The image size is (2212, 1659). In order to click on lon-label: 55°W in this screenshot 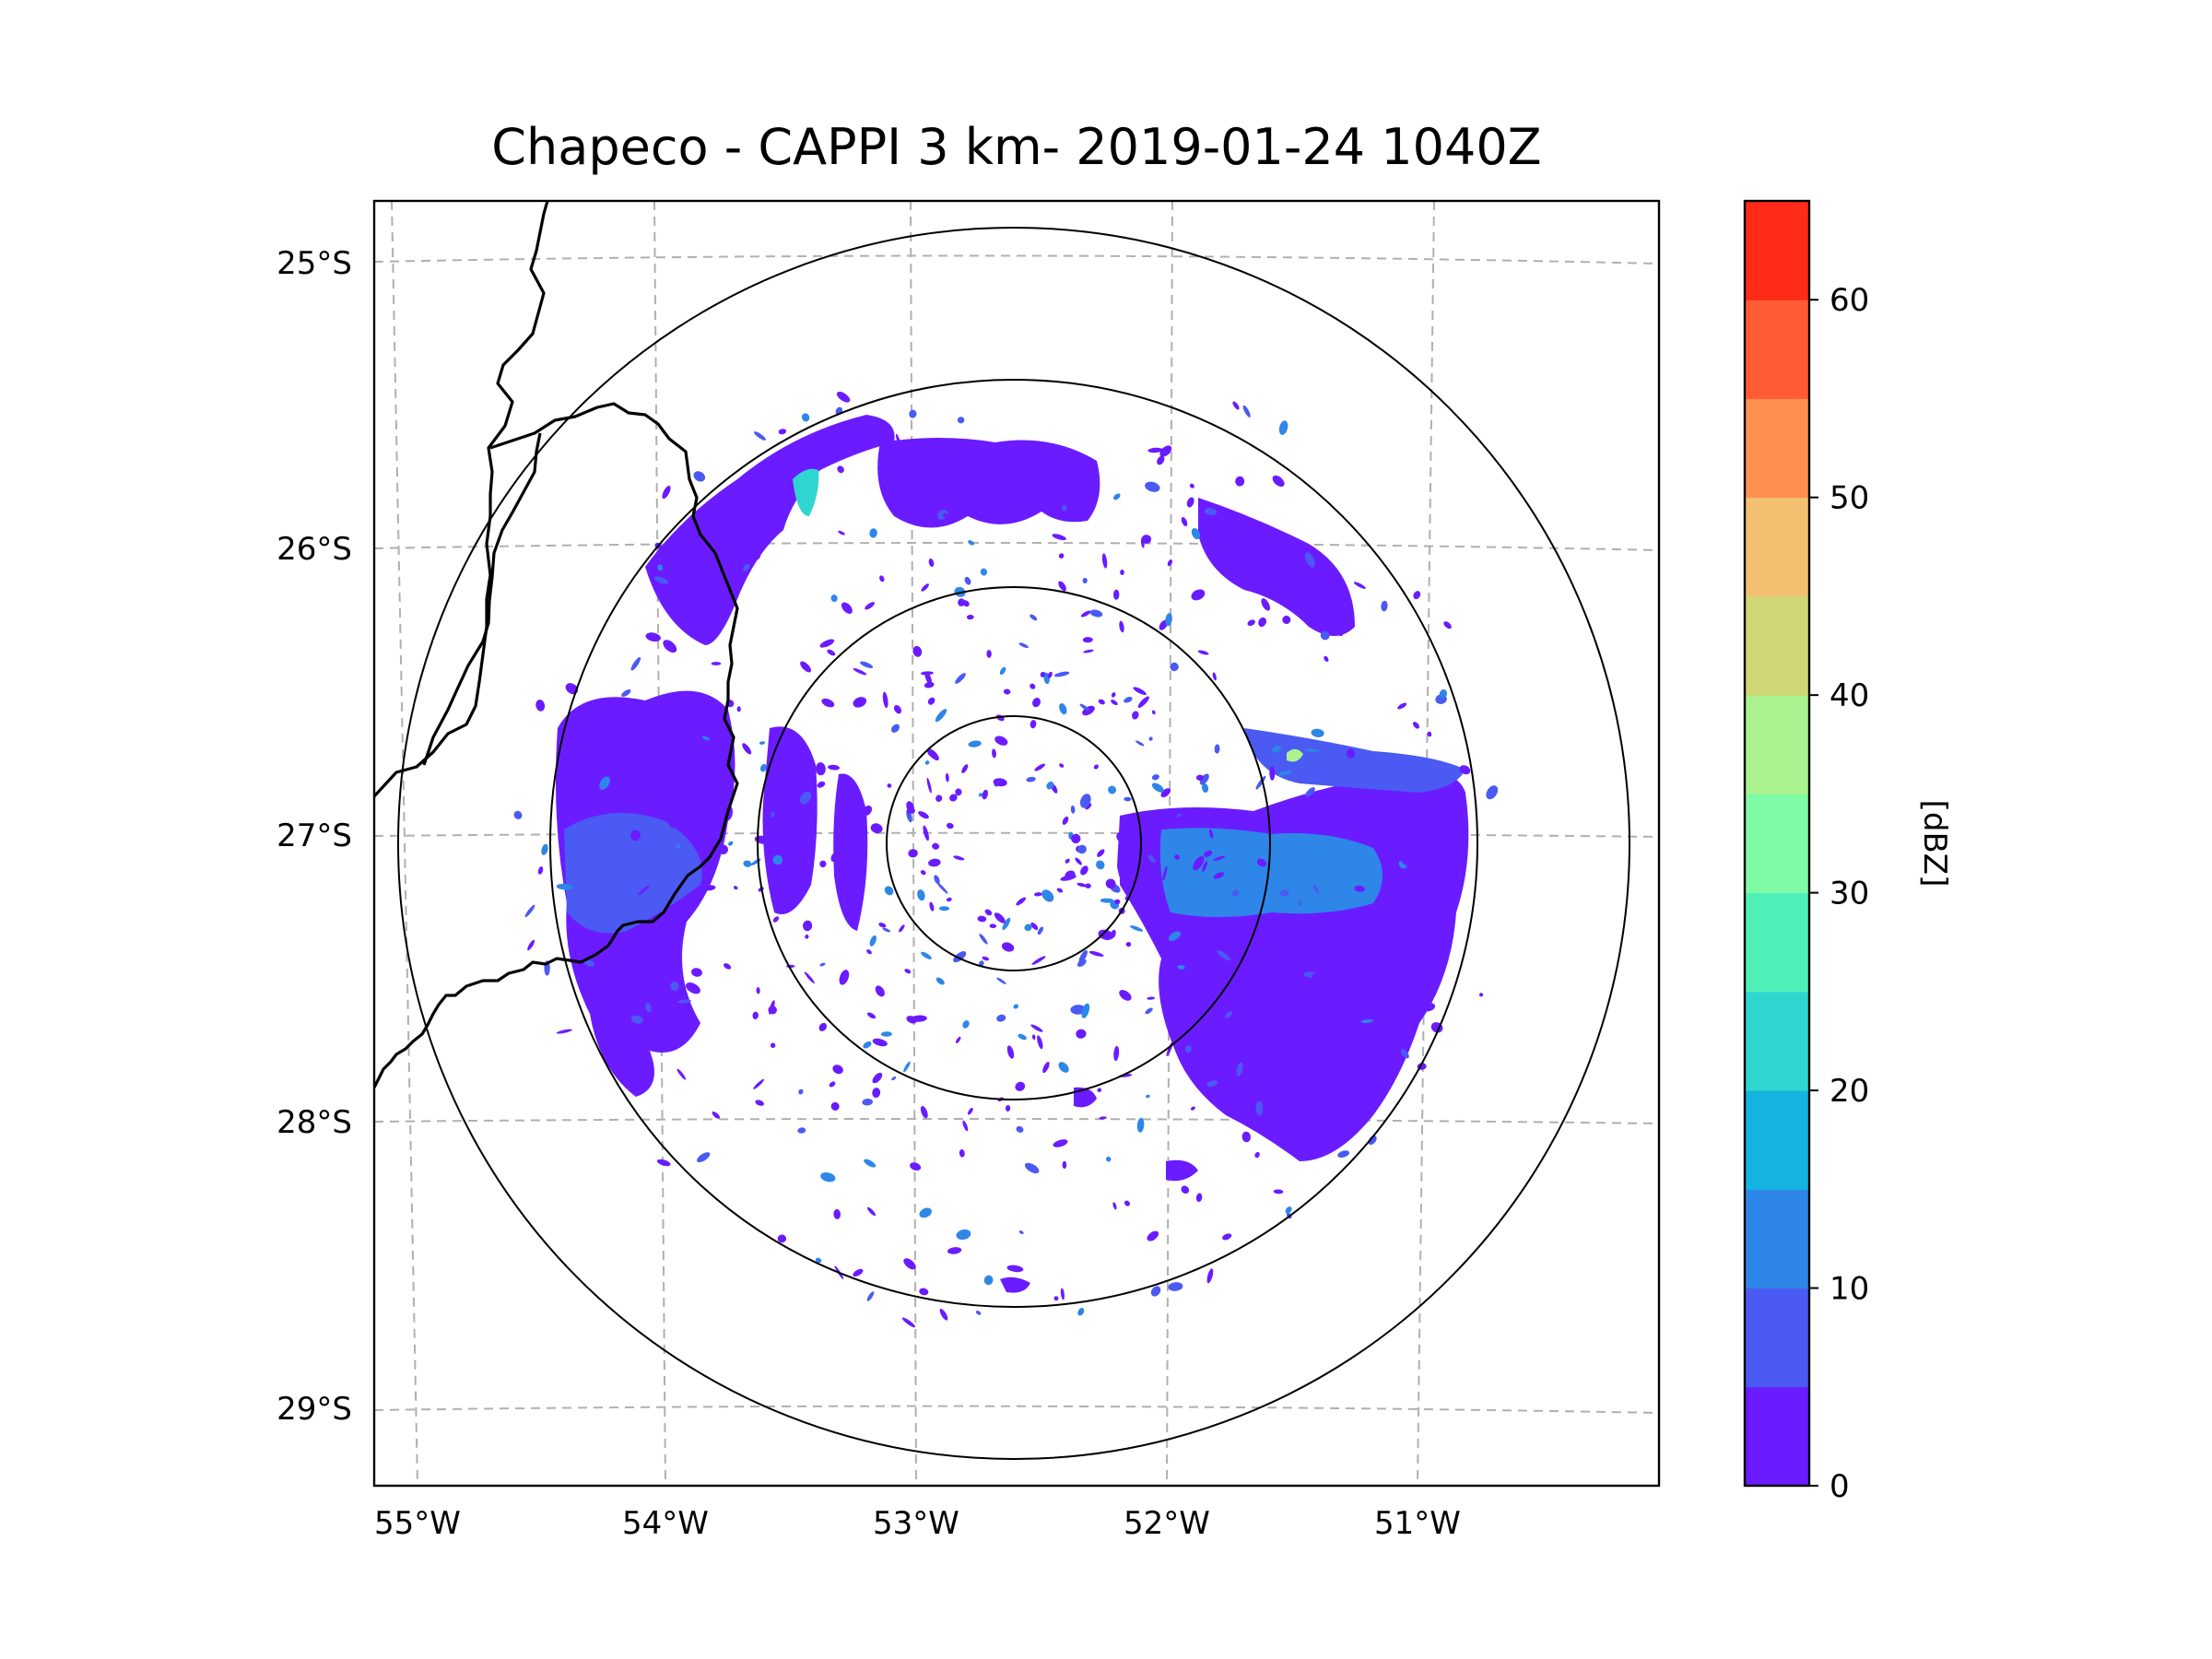, I will do `click(417, 1523)`.